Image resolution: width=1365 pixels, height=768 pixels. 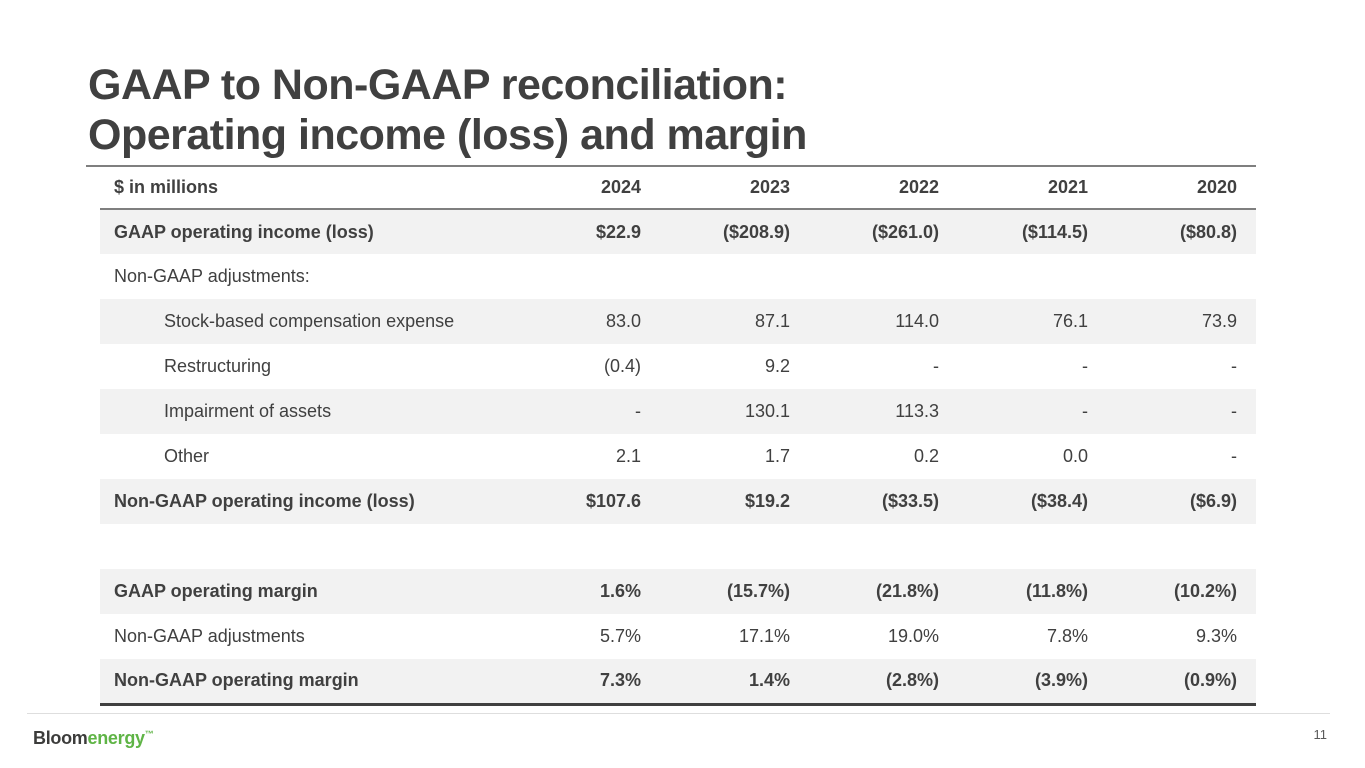 What do you see at coordinates (758, 591) in the screenshot?
I see `cell-value: (15.7%)` at bounding box center [758, 591].